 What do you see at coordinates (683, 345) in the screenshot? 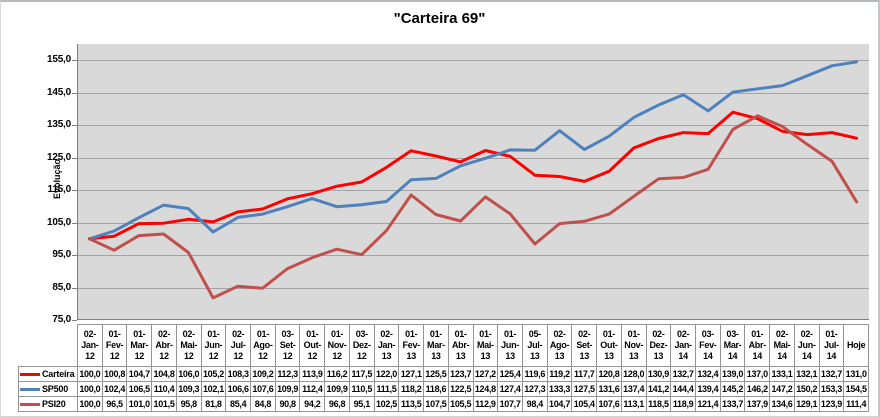
I see `table-header-cell: 02-Jan-14` at bounding box center [683, 345].